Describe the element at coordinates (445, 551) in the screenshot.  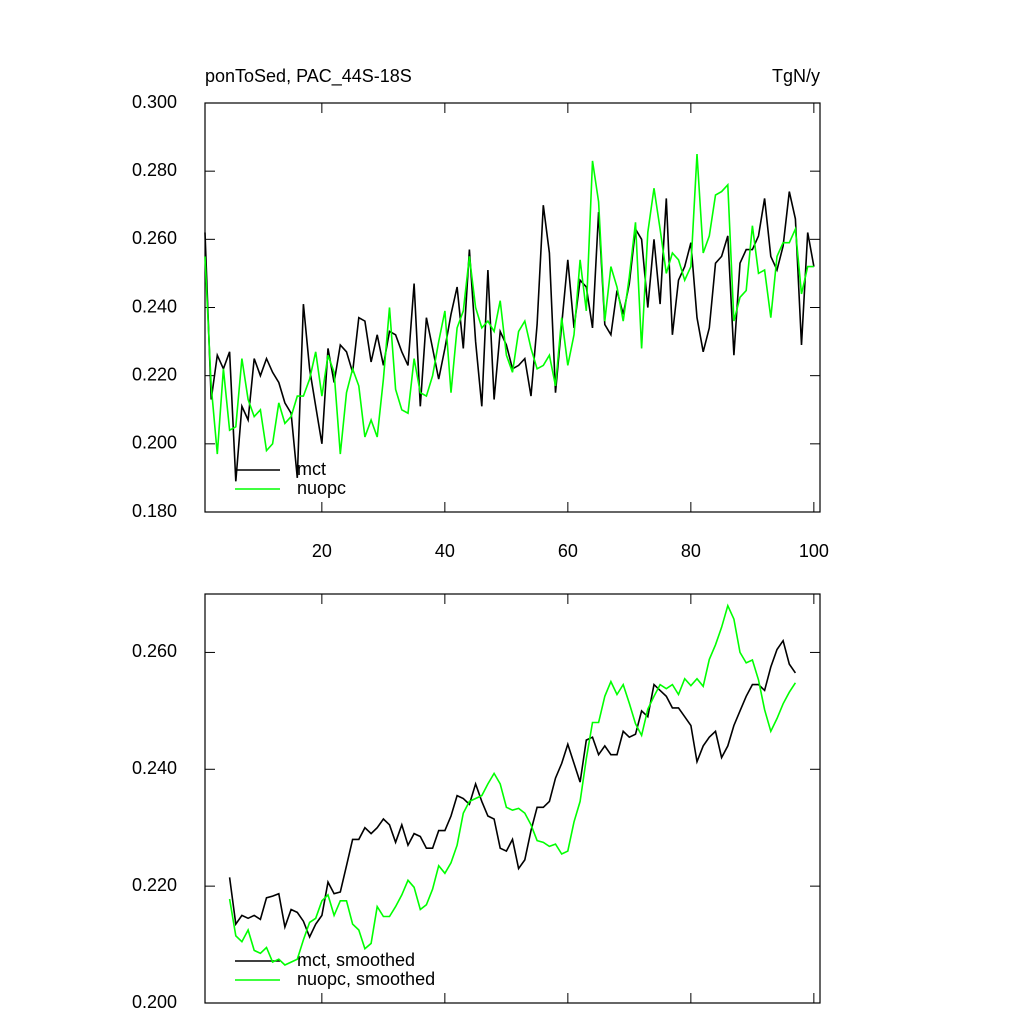
I see `x-tick-label: 40` at that location.